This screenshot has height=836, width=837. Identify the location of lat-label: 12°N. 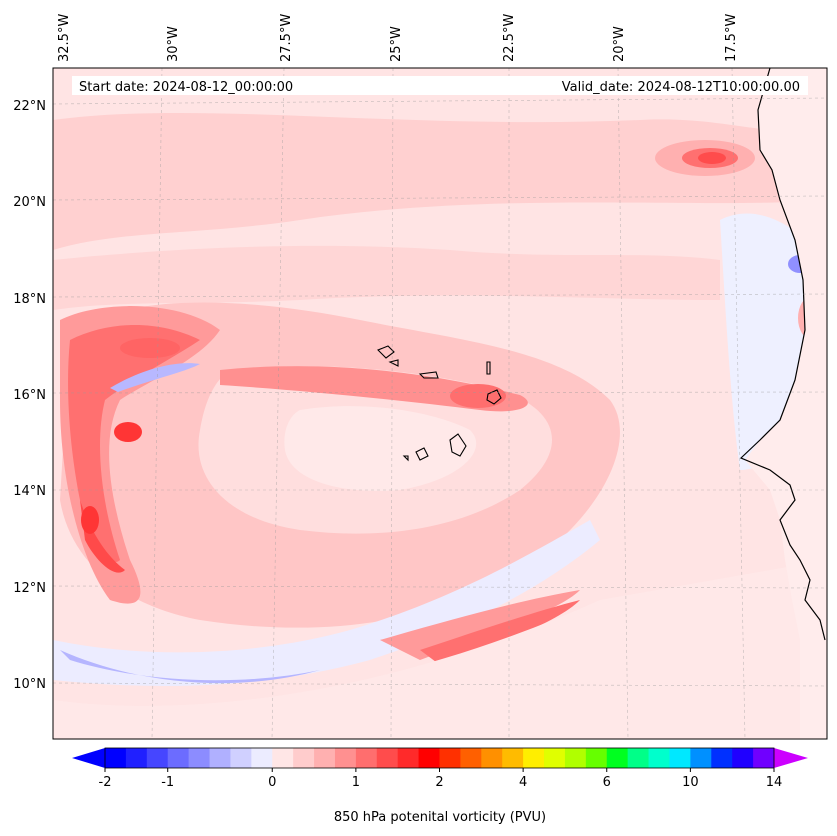
(29, 588).